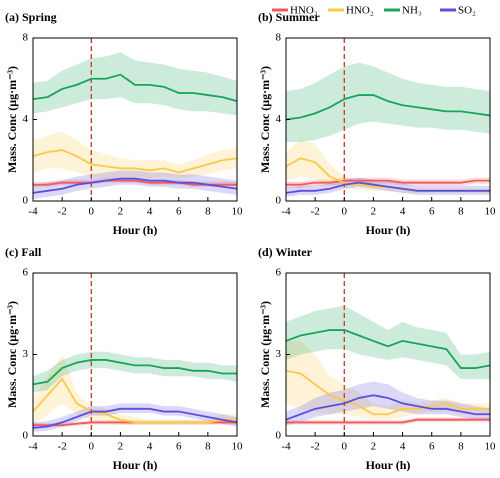 The image size is (500, 478). Describe the element at coordinates (467, 11) in the screenshot. I see `legend-label: SO₂` at that location.